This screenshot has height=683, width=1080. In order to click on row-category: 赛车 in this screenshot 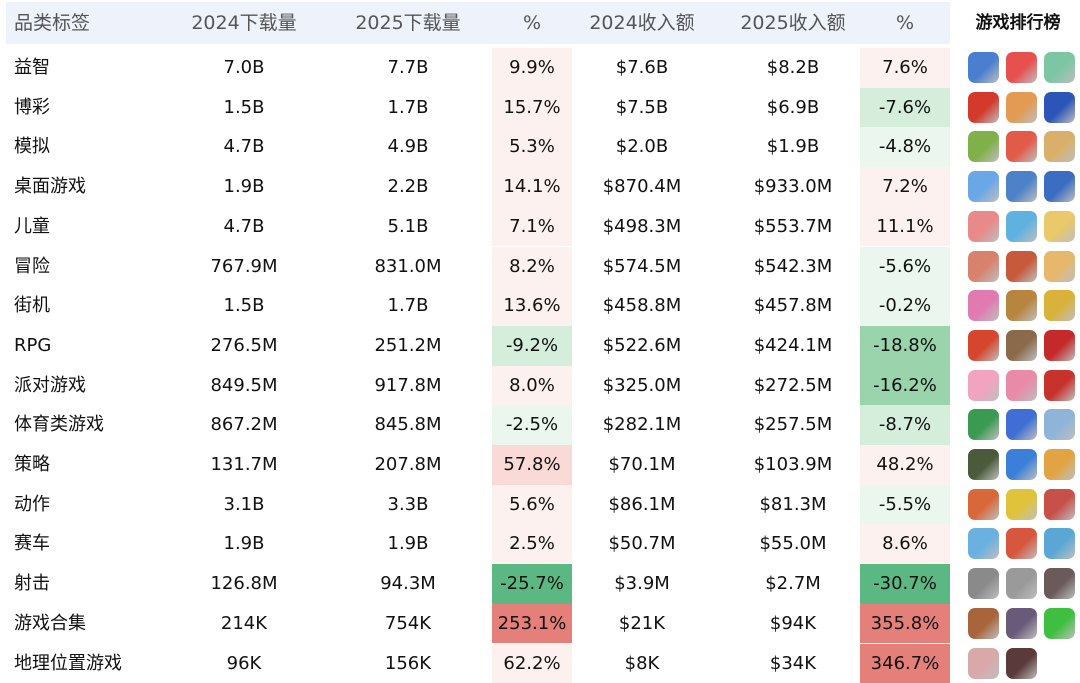, I will do `click(71, 544)`.